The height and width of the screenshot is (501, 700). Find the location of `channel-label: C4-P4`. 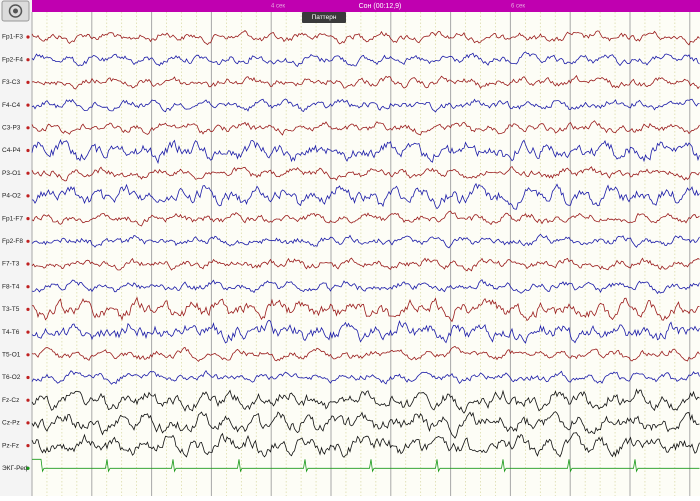

channel-label: C4-P4 is located at coordinates (11, 150).